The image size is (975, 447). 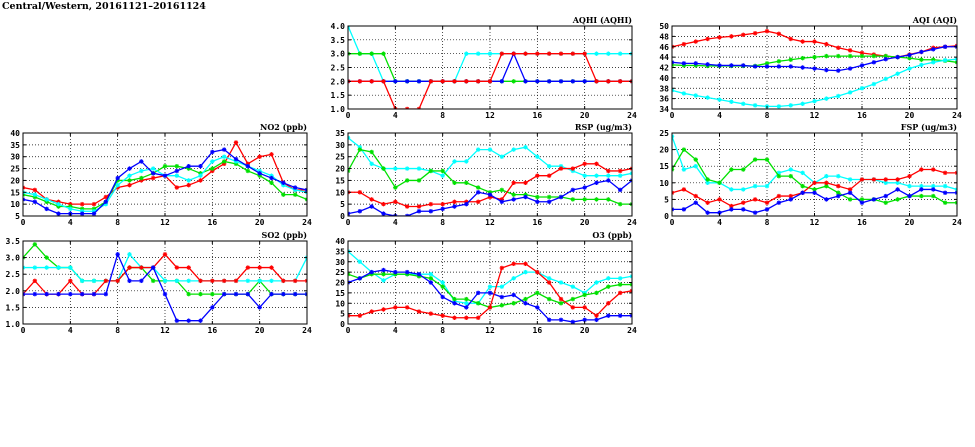 What do you see at coordinates (15, 145) in the screenshot?
I see `y-tick-label: 35` at bounding box center [15, 145].